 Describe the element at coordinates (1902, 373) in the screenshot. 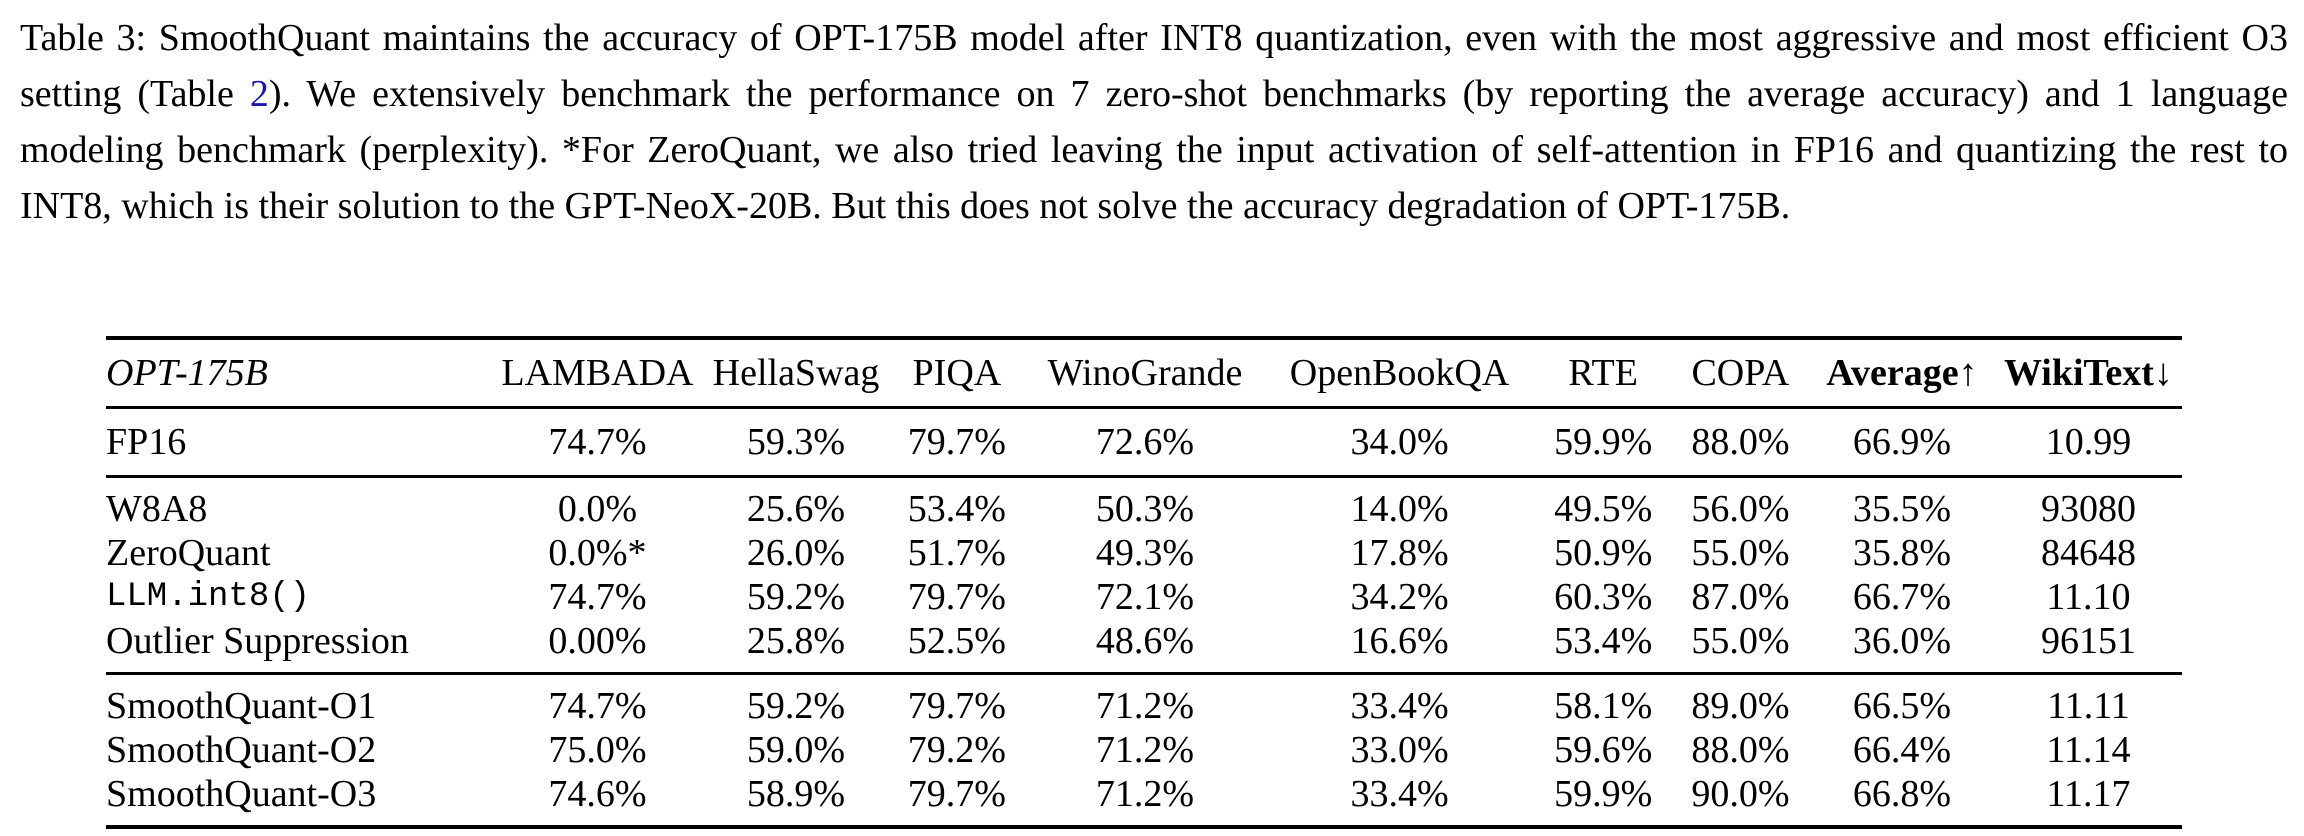

I see `header-average: Average↑` at that location.